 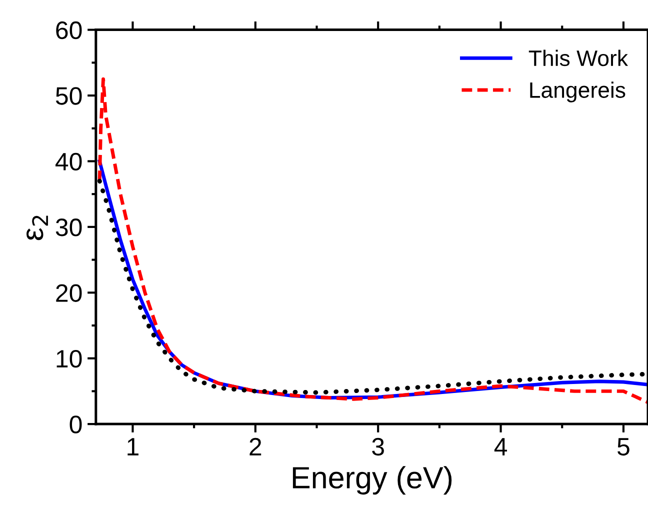 I want to click on y-tick-label: 50, so click(x=69, y=96).